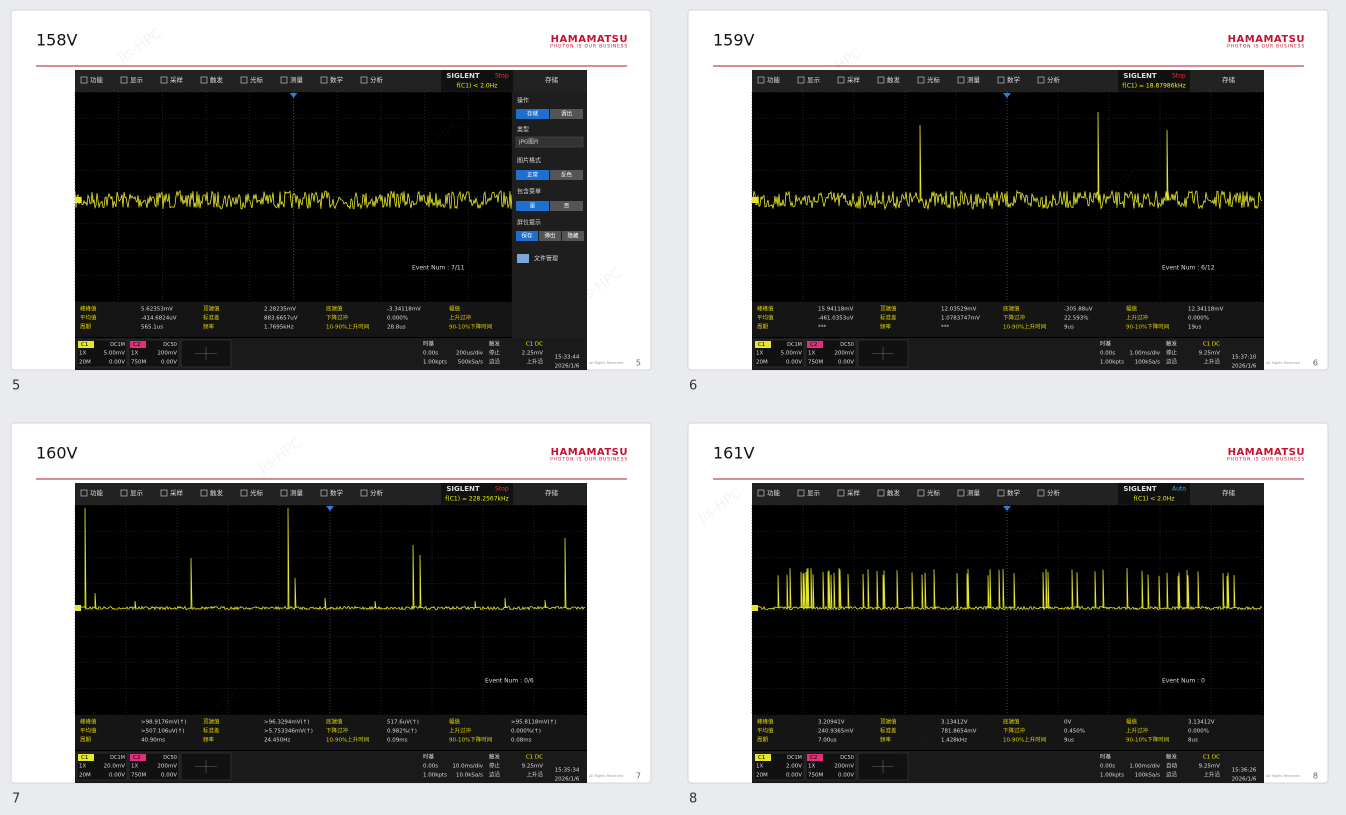 This screenshot has height=815, width=1346. What do you see at coordinates (476, 499) in the screenshot?
I see `trigger-frequency: f(C1) = 228.2567kHz` at bounding box center [476, 499].